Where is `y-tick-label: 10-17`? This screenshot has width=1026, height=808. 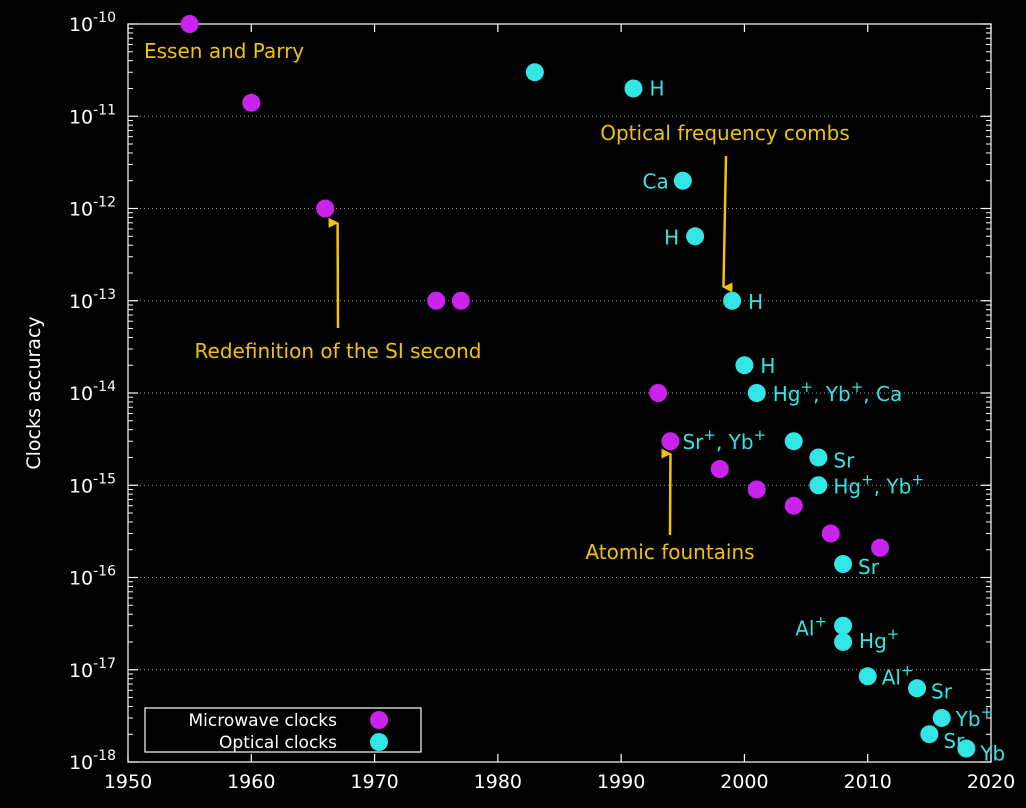
y-tick-label: 10-17 is located at coordinates (92, 669).